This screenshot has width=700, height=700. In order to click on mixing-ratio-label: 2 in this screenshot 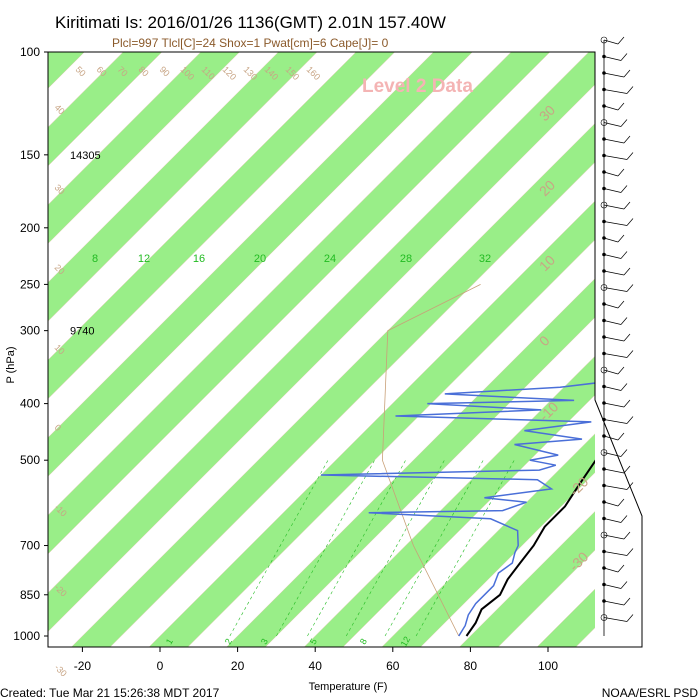, I will do `click(228, 641)`.